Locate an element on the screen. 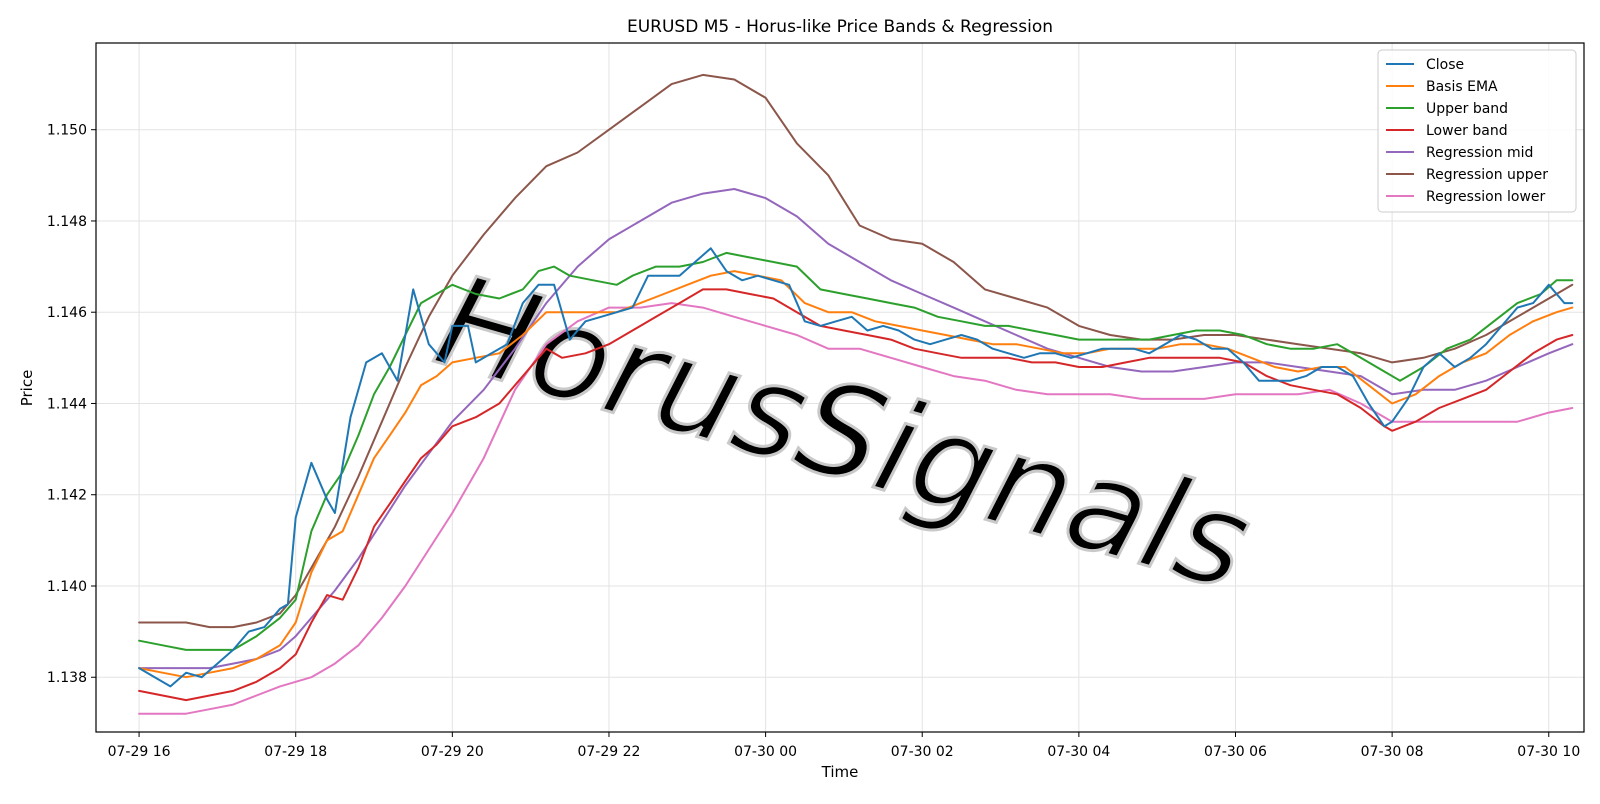 This screenshot has width=1600, height=804. x-tick-label: 07-29 18 is located at coordinates (295, 752).